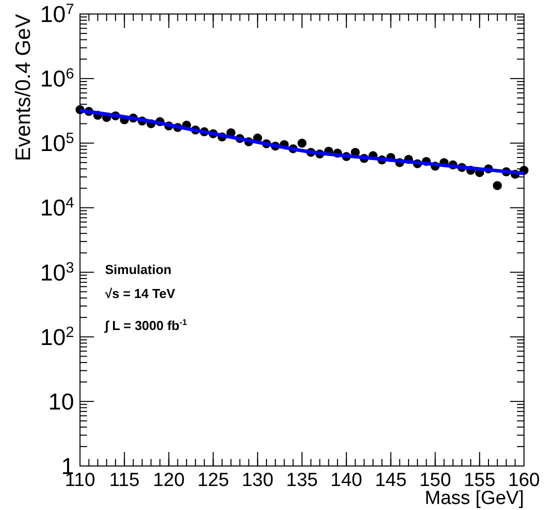  What do you see at coordinates (146, 325) in the screenshot?
I see `annotation: ∫ L = 3000 fb$^{-1}$` at bounding box center [146, 325].